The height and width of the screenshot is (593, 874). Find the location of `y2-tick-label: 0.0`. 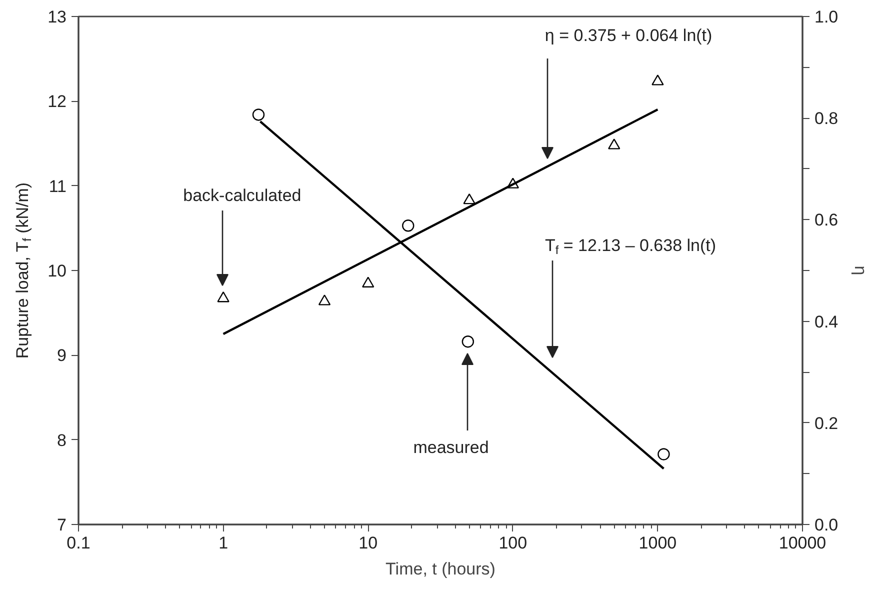

y2-tick-label: 0.0 is located at coordinates (826, 525).